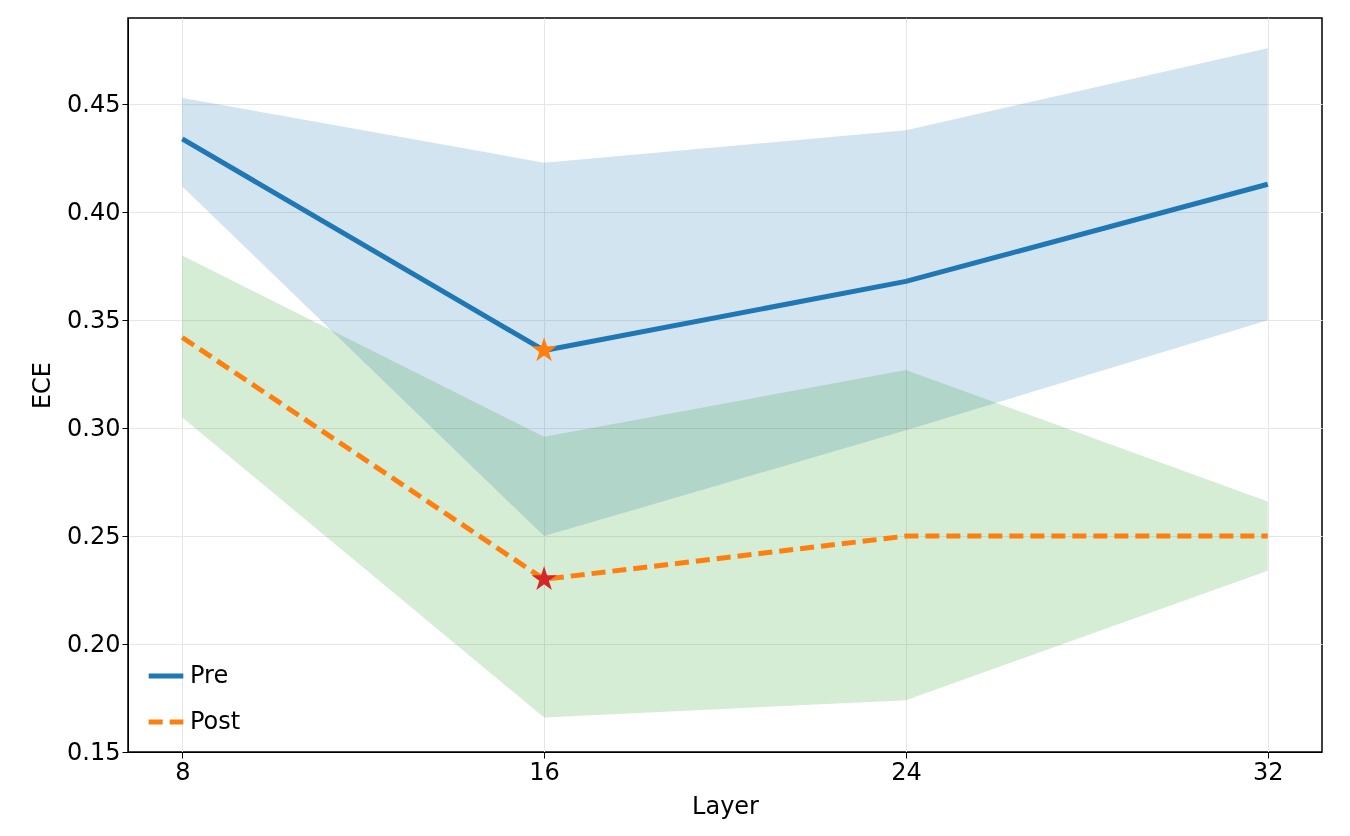 Image resolution: width=1350 pixels, height=836 pixels. I want to click on y-axis-title: ECE, so click(42, 385).